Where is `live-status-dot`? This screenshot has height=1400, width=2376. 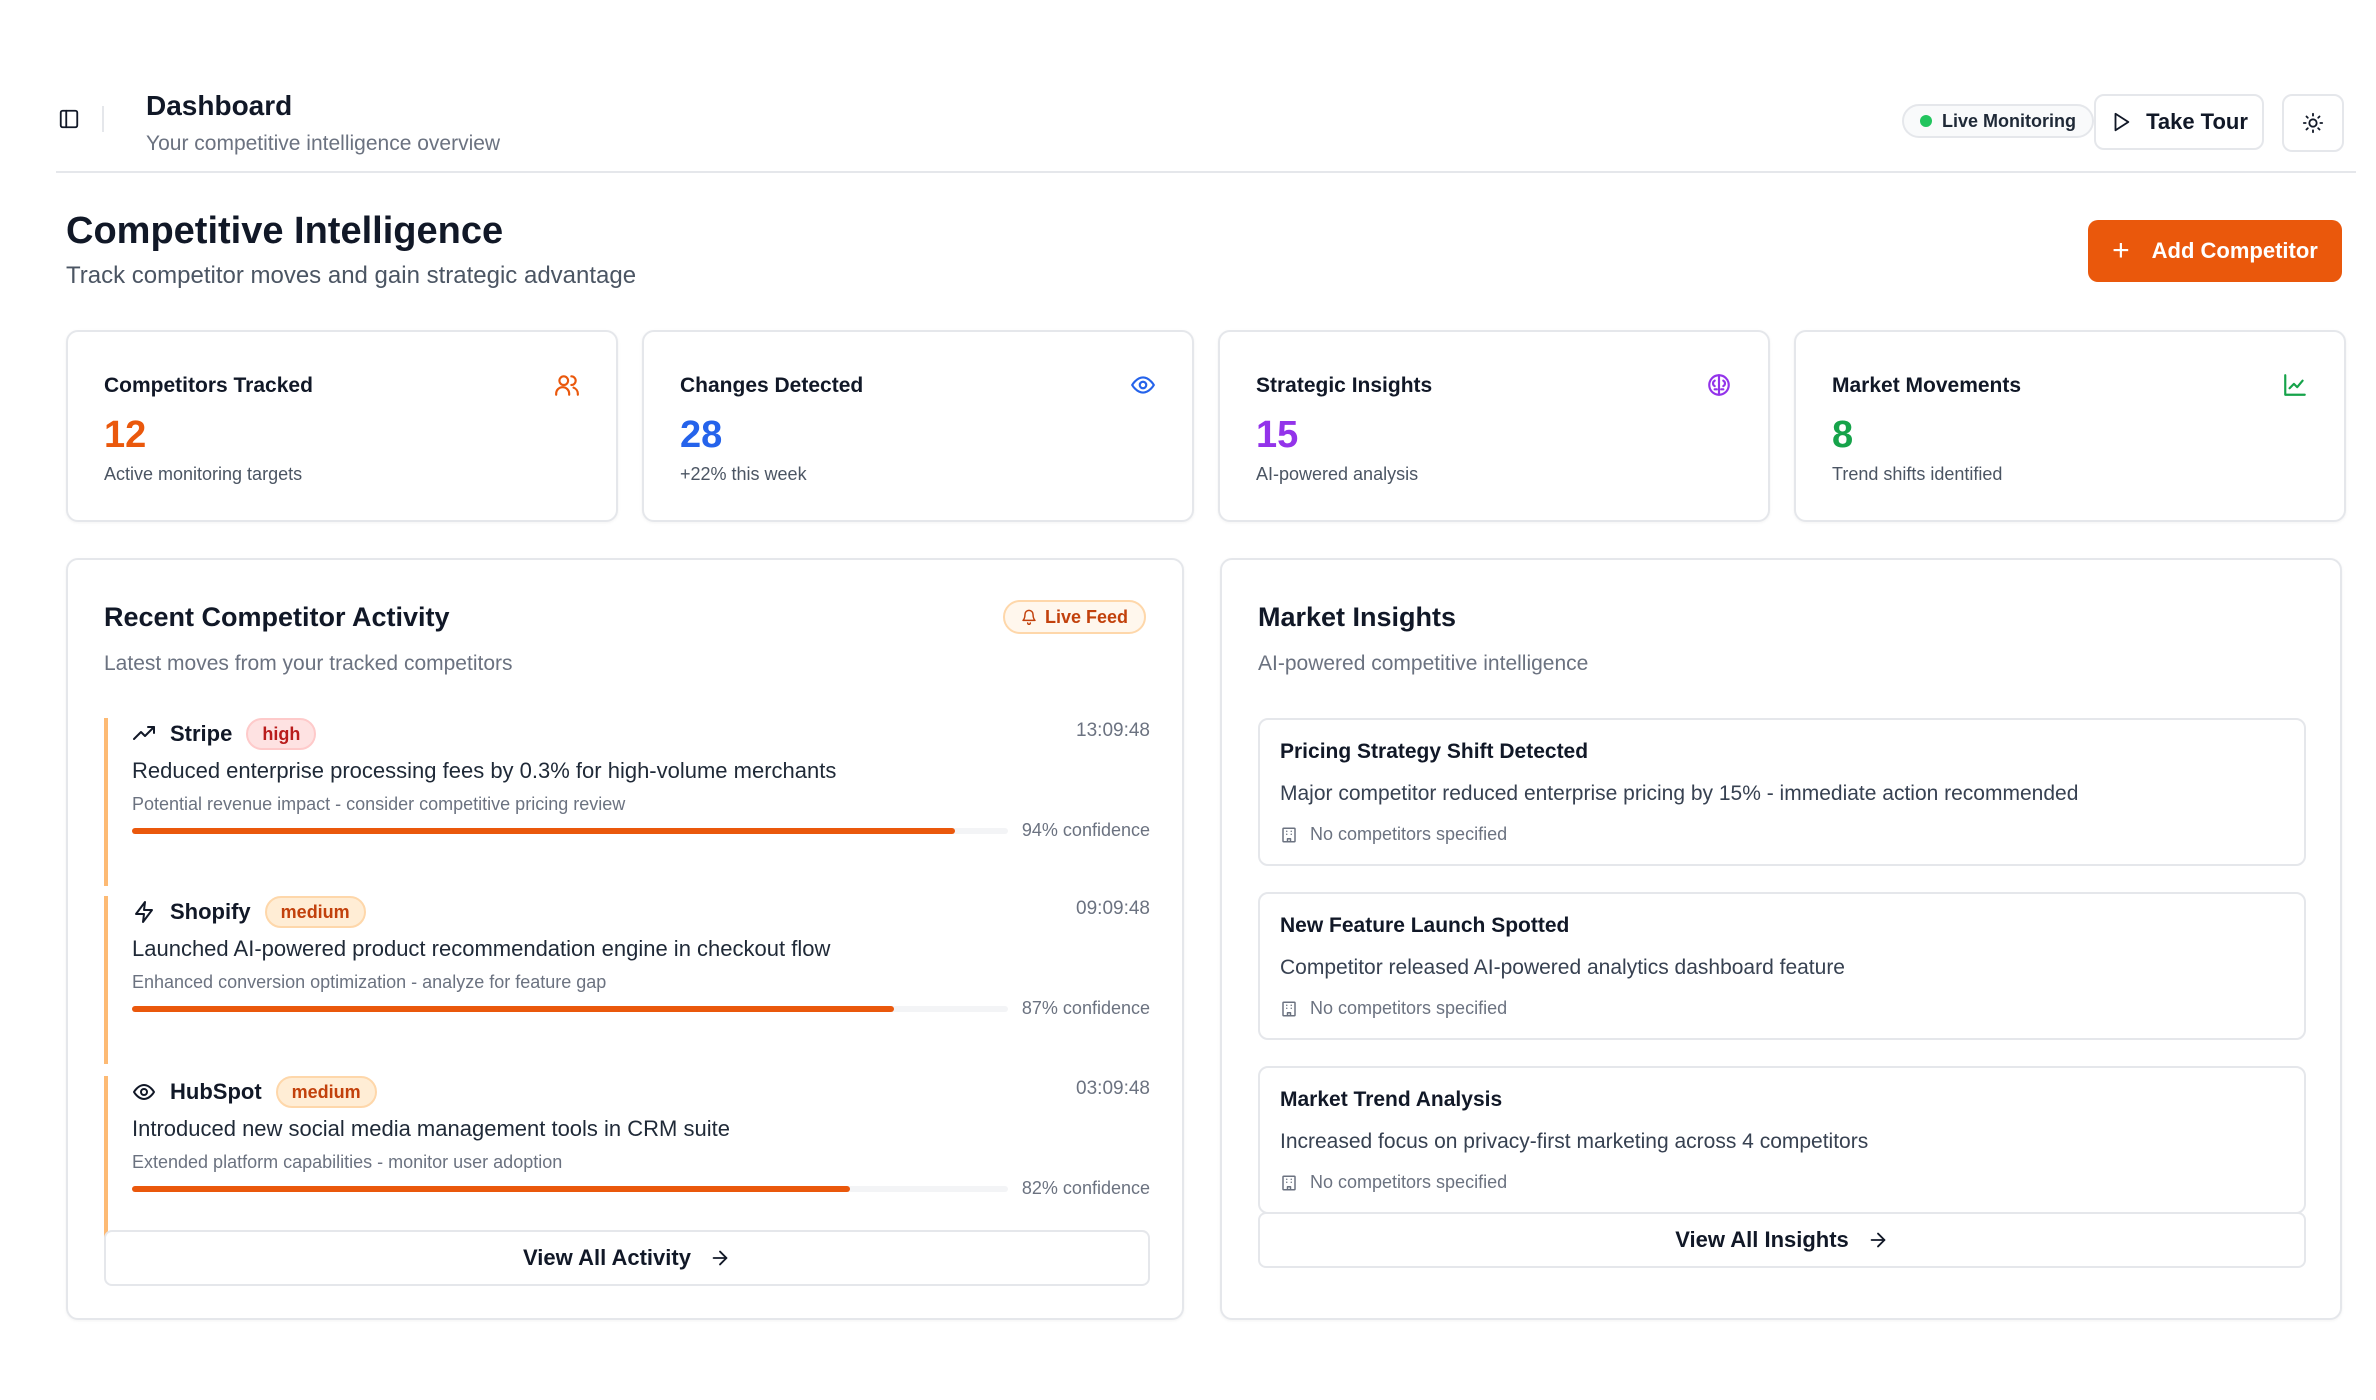
live-status-dot is located at coordinates (1926, 121).